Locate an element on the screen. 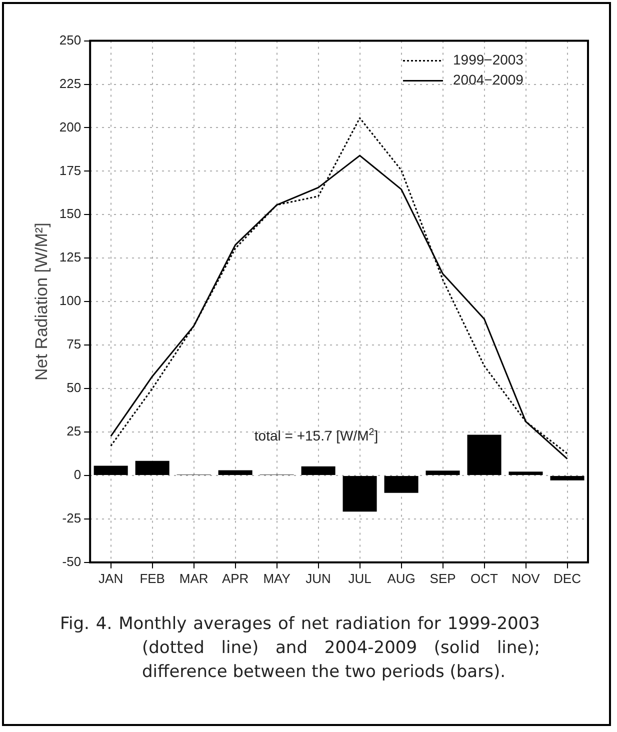 Image resolution: width=617 pixels, height=732 pixels. y-tick-label: -25 is located at coordinates (72, 518).